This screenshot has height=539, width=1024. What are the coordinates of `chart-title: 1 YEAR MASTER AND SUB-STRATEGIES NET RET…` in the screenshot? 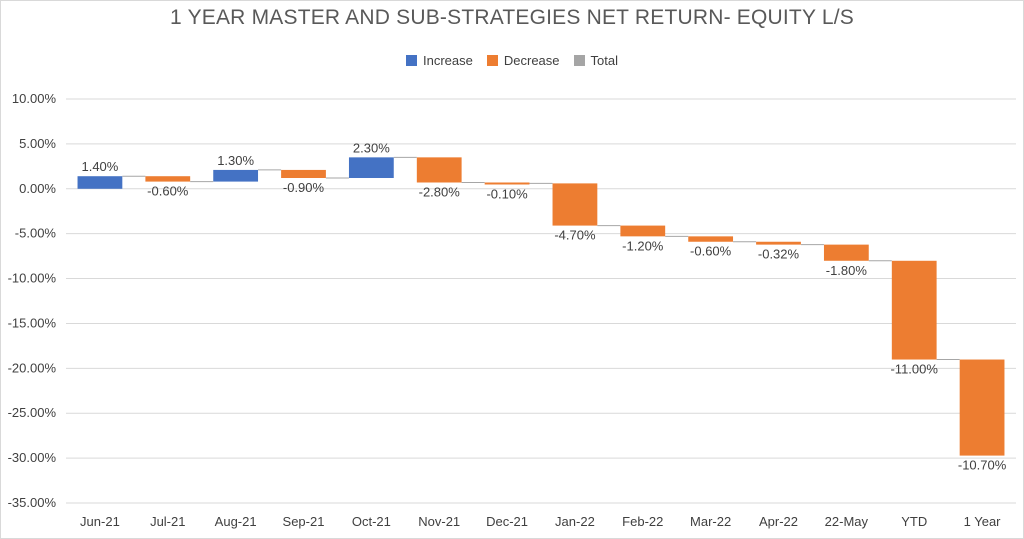 It's located at (512, 17).